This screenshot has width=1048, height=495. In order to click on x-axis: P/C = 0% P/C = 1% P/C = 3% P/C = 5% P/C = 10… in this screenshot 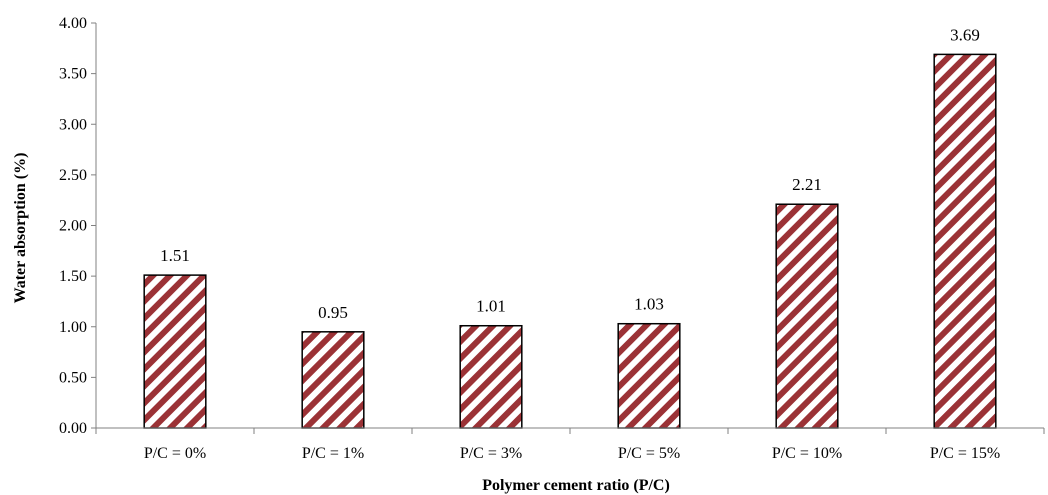, I will do `click(570, 444)`.